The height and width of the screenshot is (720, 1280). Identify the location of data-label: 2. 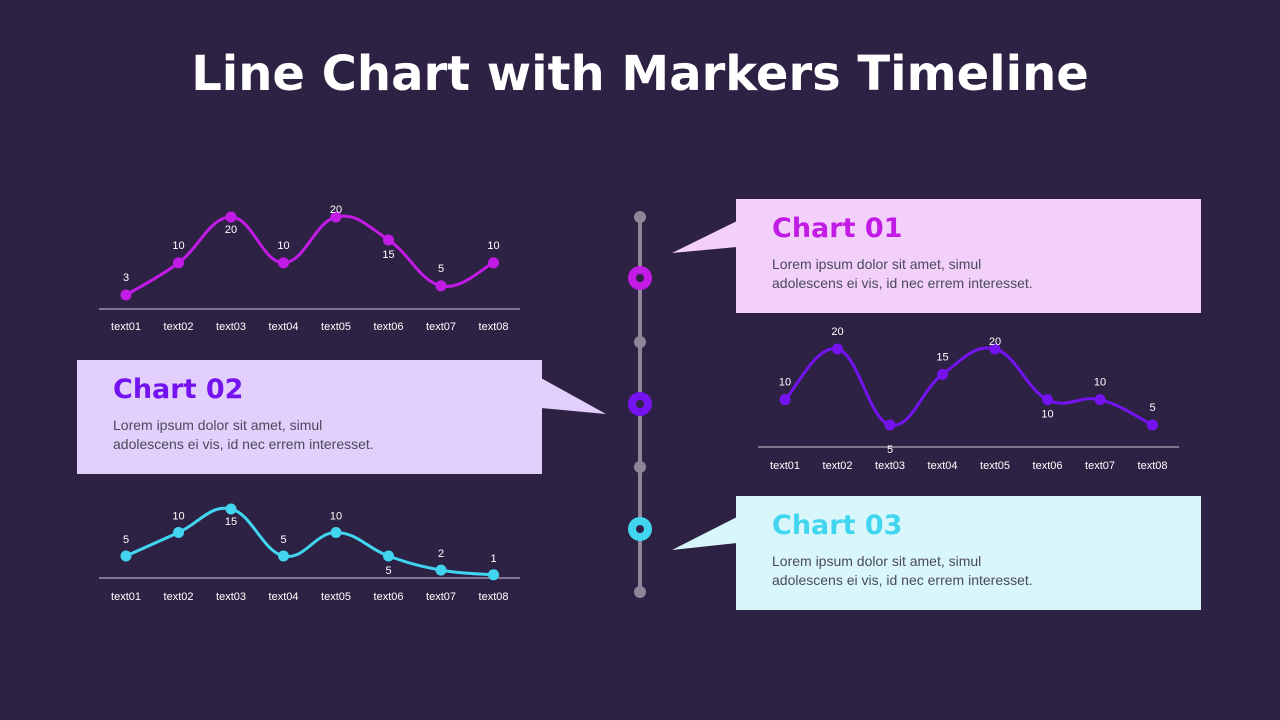
(441, 554).